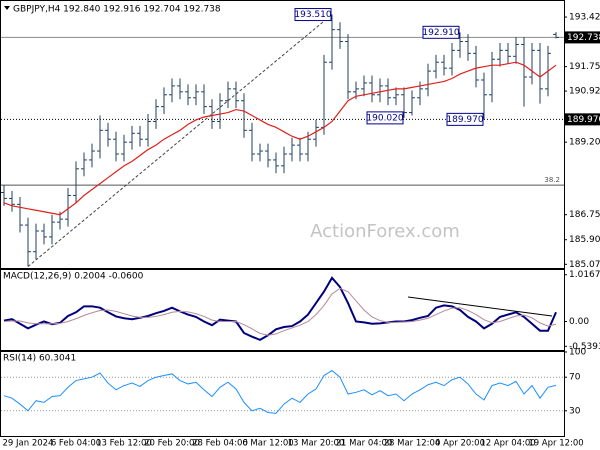 Image resolution: width=600 pixels, height=450 pixels. I want to click on x-tick-label: 6 Feb 04:00, so click(76, 444).